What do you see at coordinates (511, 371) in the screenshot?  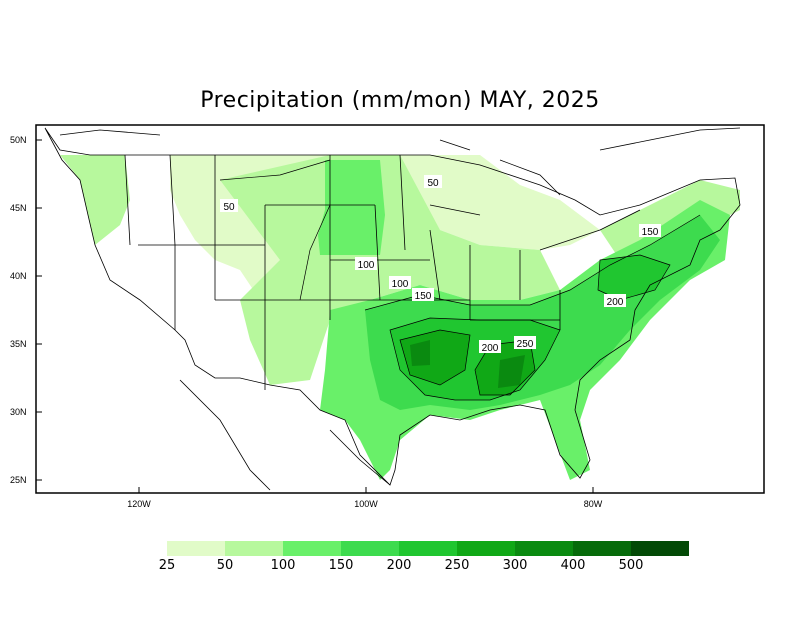 I see `region-300-400-b` at bounding box center [511, 371].